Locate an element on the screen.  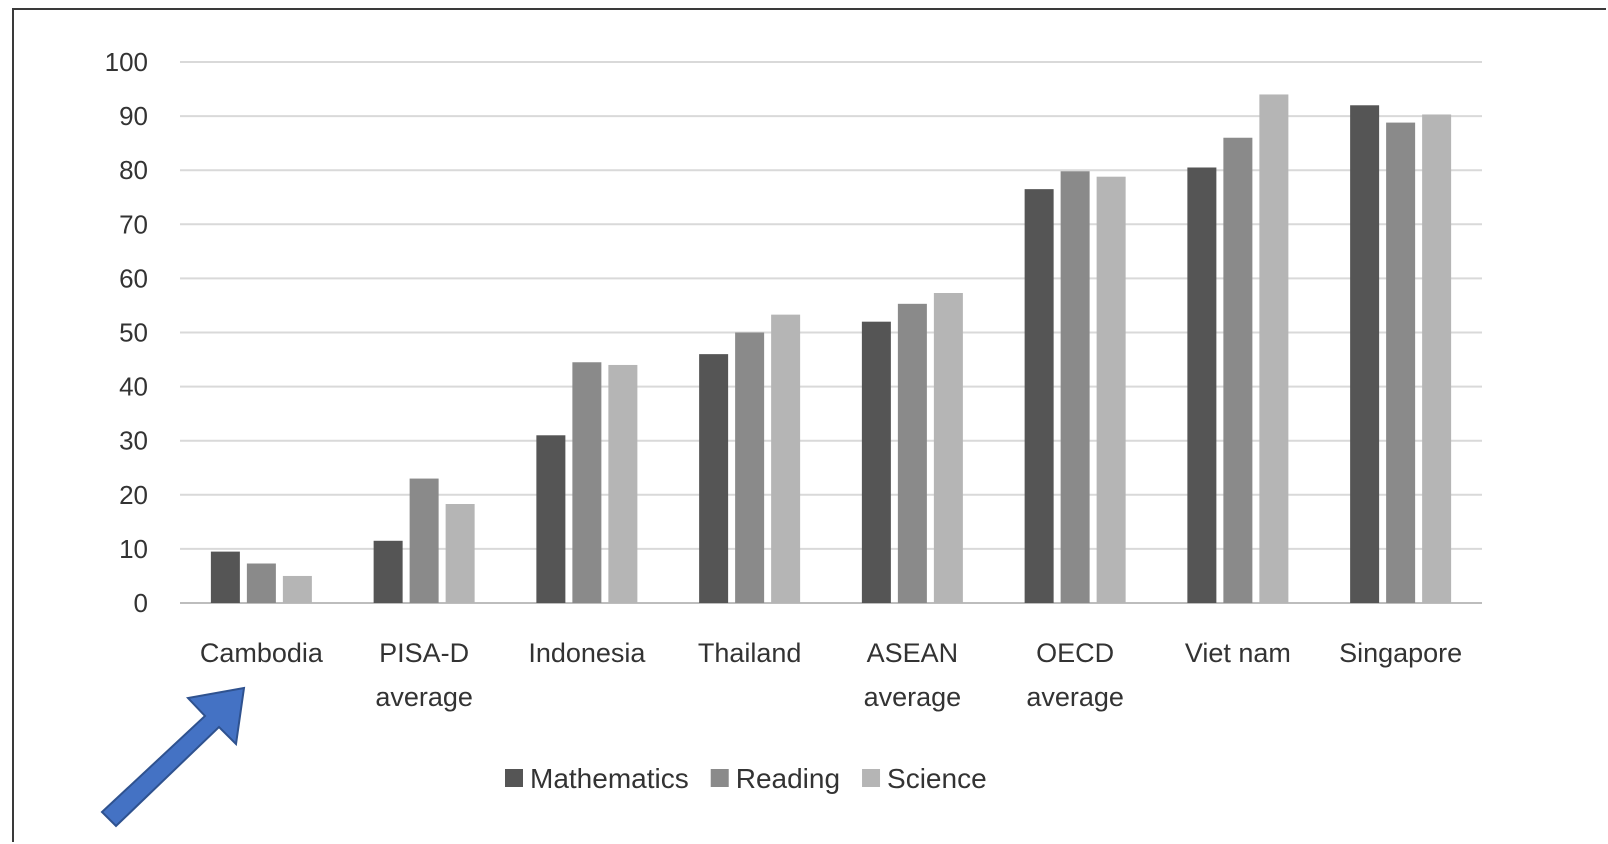
x-tick-label: OECD average is located at coordinates (1075, 675).